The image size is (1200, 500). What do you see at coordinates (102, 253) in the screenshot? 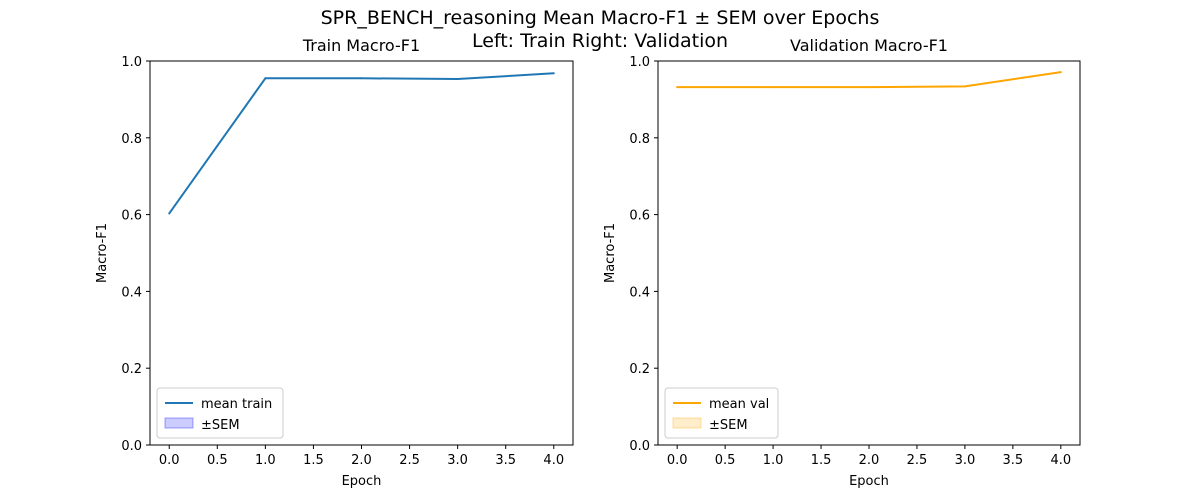
I see `train-y-axis-label: Macro-F1` at bounding box center [102, 253].